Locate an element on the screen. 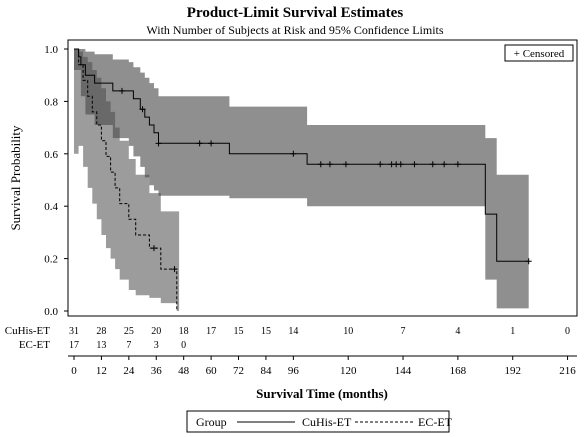  at-risk-count: 4 is located at coordinates (457, 331).